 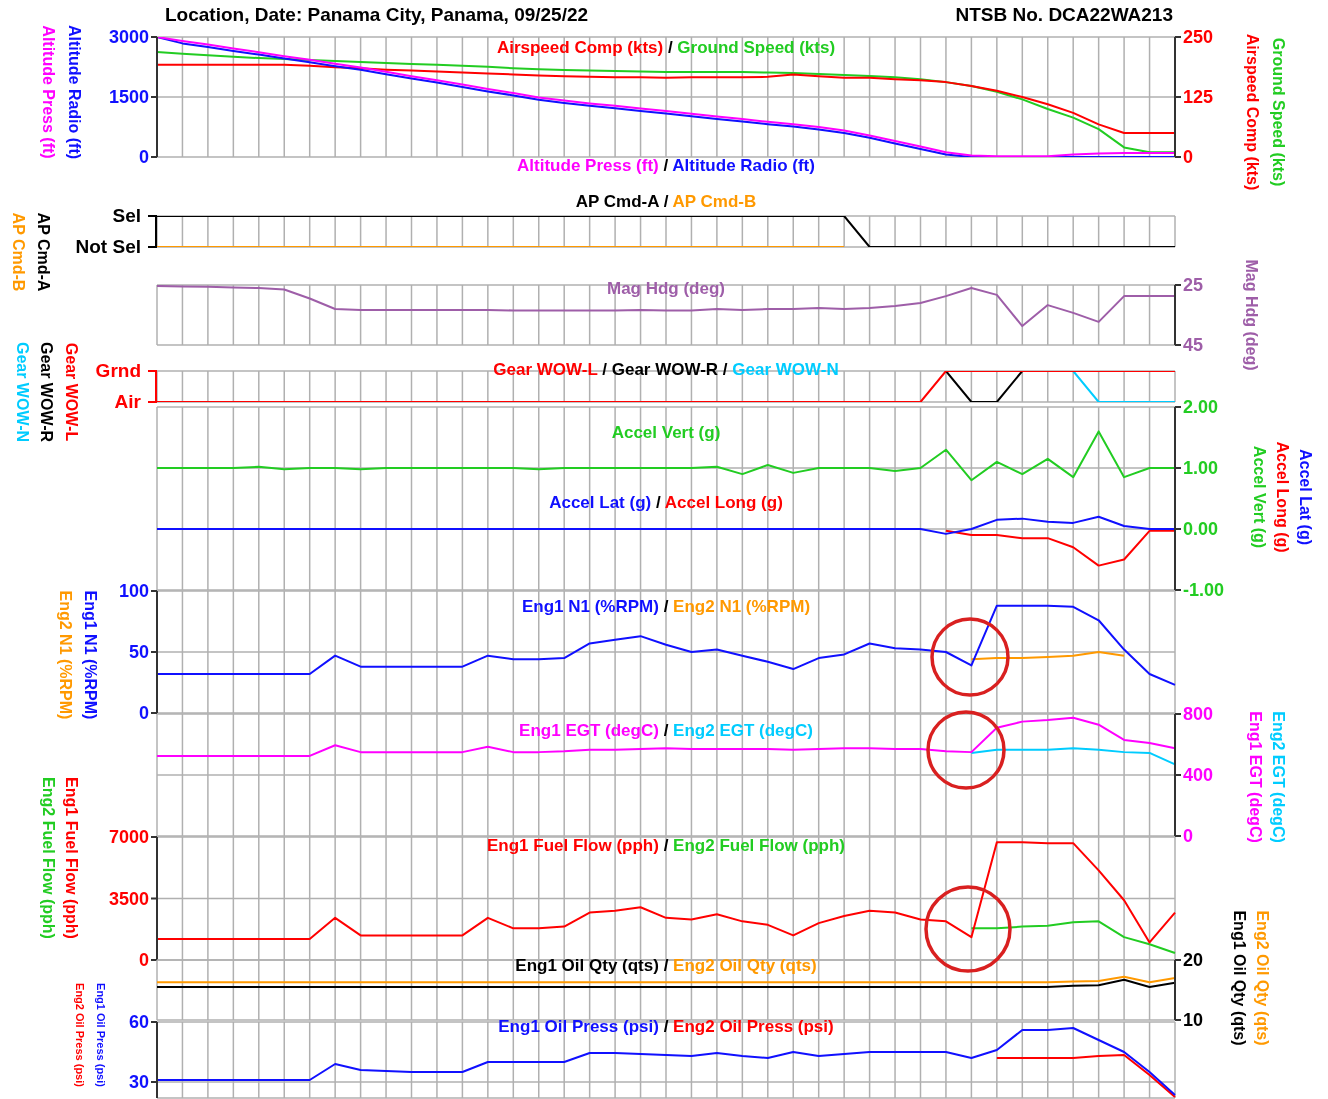 What do you see at coordinates (1193, 960) in the screenshot?
I see `y-tick-label: 20` at bounding box center [1193, 960].